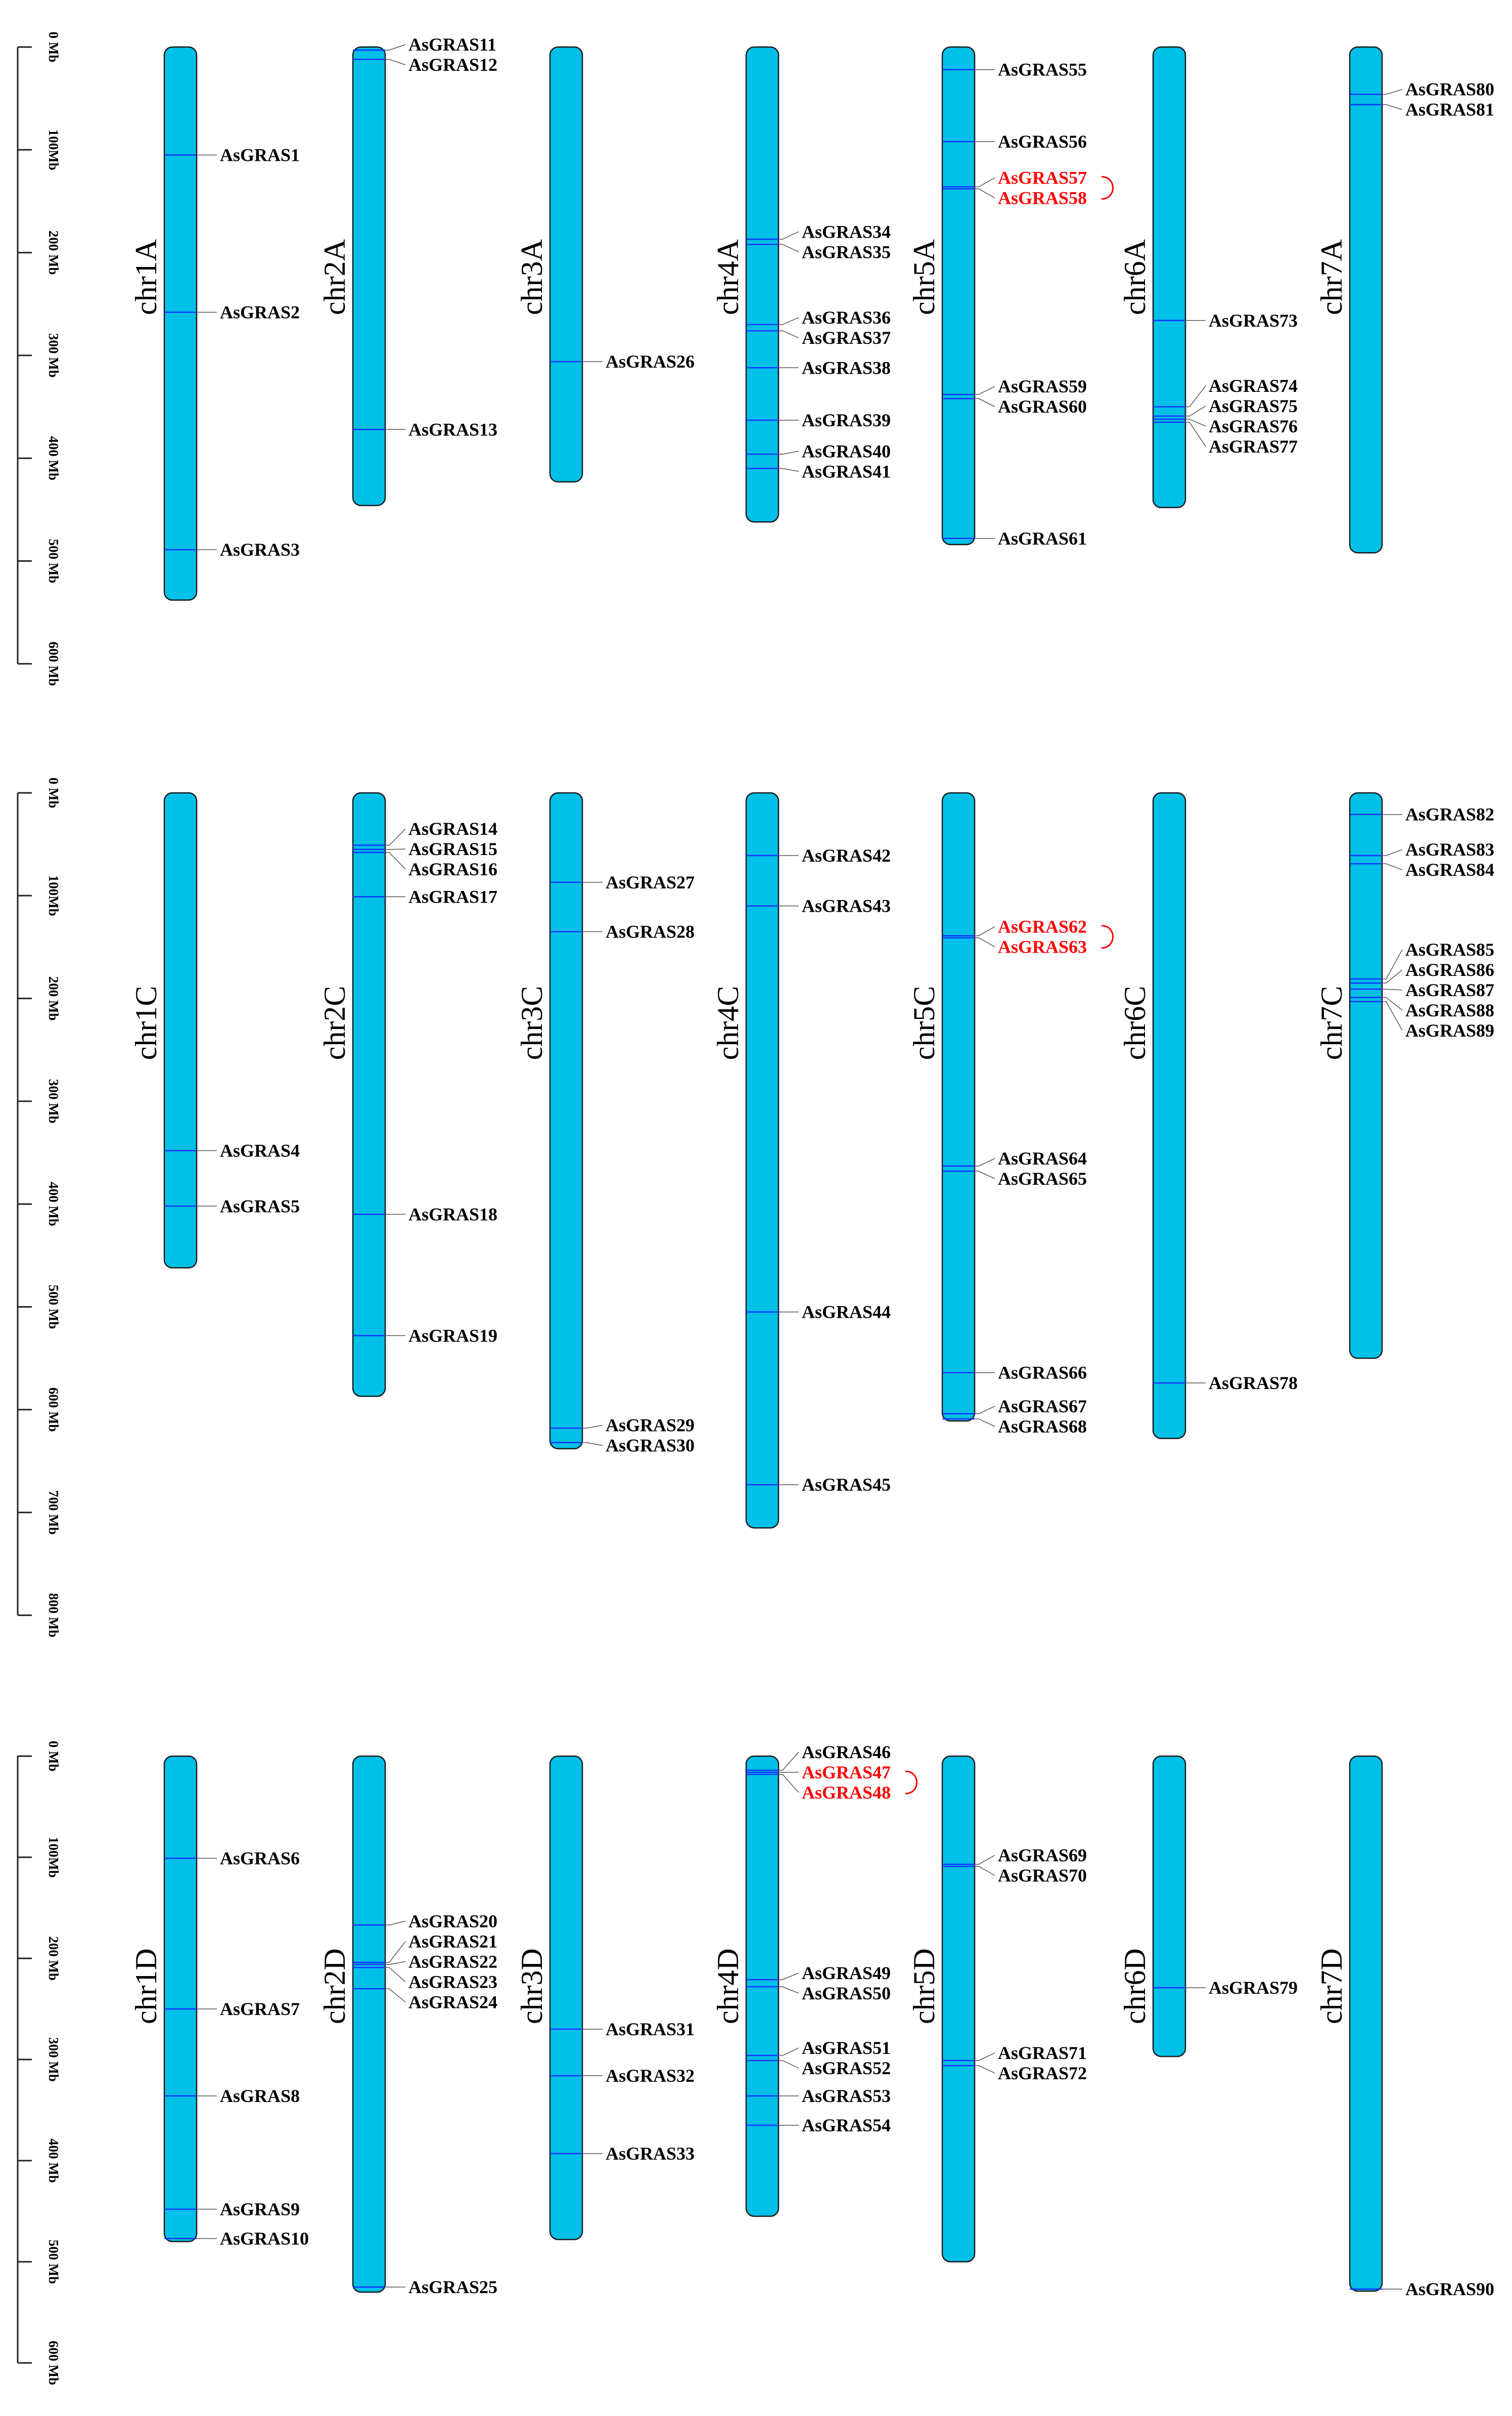 This screenshot has width=1512, height=2416. I want to click on gene-label: AsGRAS27, so click(651, 882).